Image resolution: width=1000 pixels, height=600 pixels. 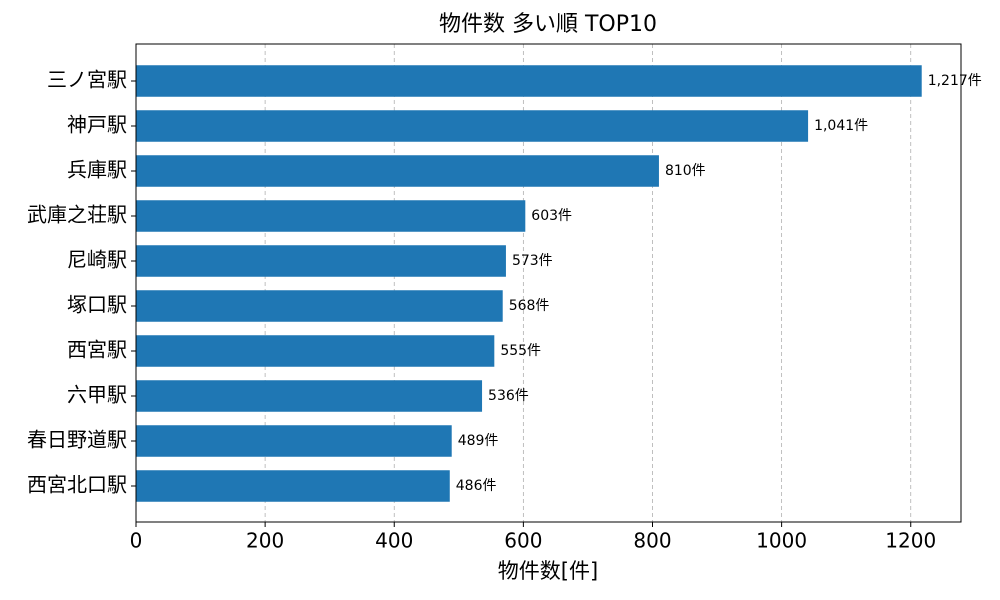 What do you see at coordinates (523, 541) in the screenshot?
I see `x-tick-label: 600` at bounding box center [523, 541].